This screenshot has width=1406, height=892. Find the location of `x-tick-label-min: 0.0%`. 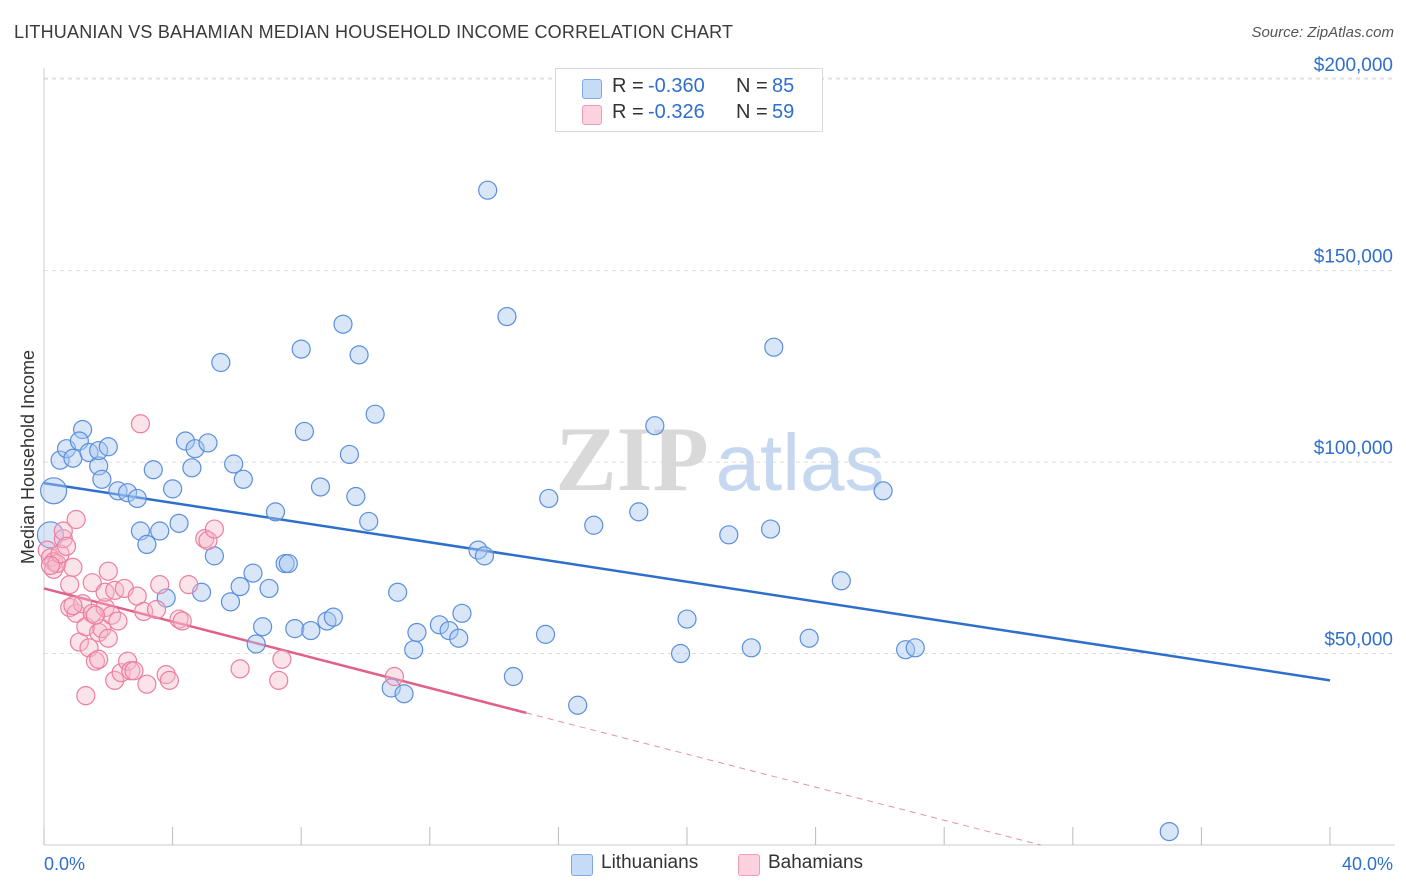

x-tick-label-min: 0.0% is located at coordinates (64, 864).